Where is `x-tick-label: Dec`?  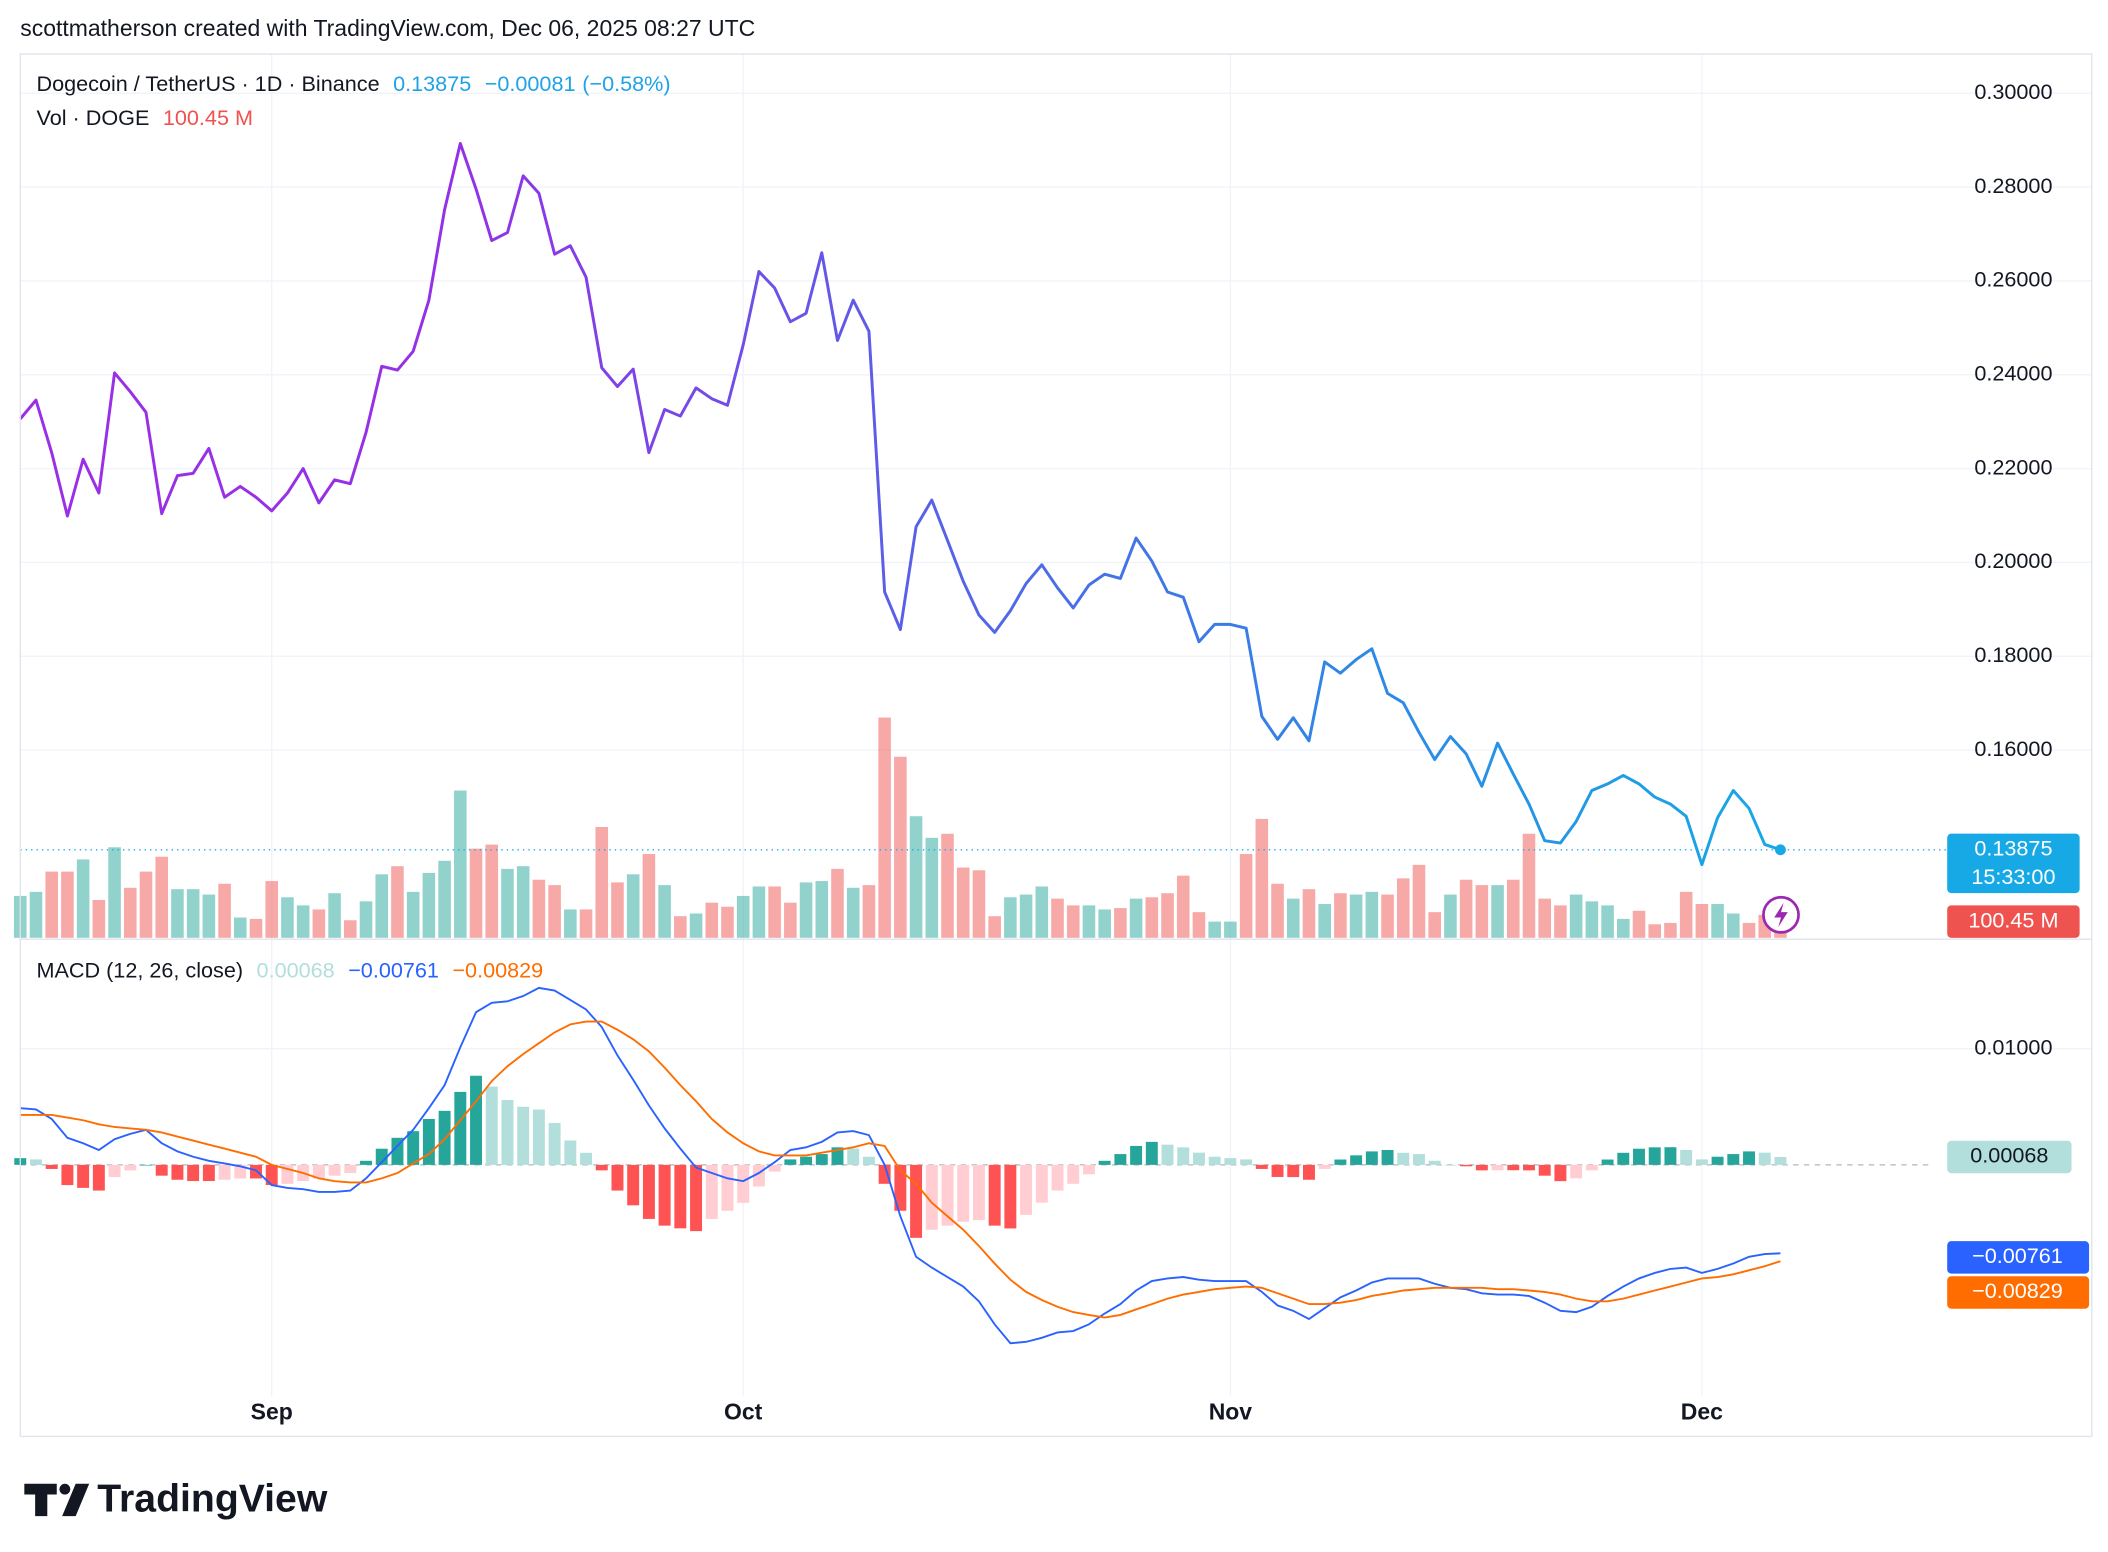
x-tick-label: Dec is located at coordinates (1702, 1412).